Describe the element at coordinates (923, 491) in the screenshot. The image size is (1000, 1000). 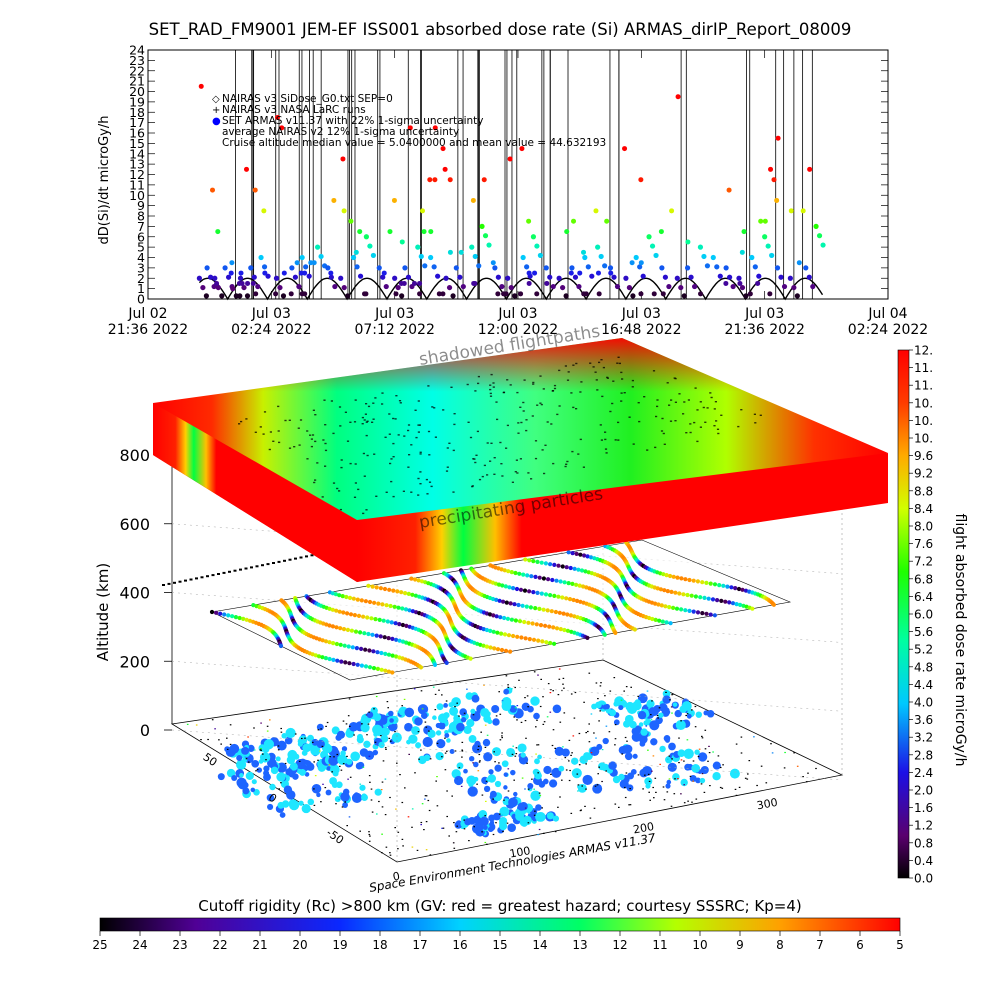
I see `colorbar-tick-label: 8.8` at that location.